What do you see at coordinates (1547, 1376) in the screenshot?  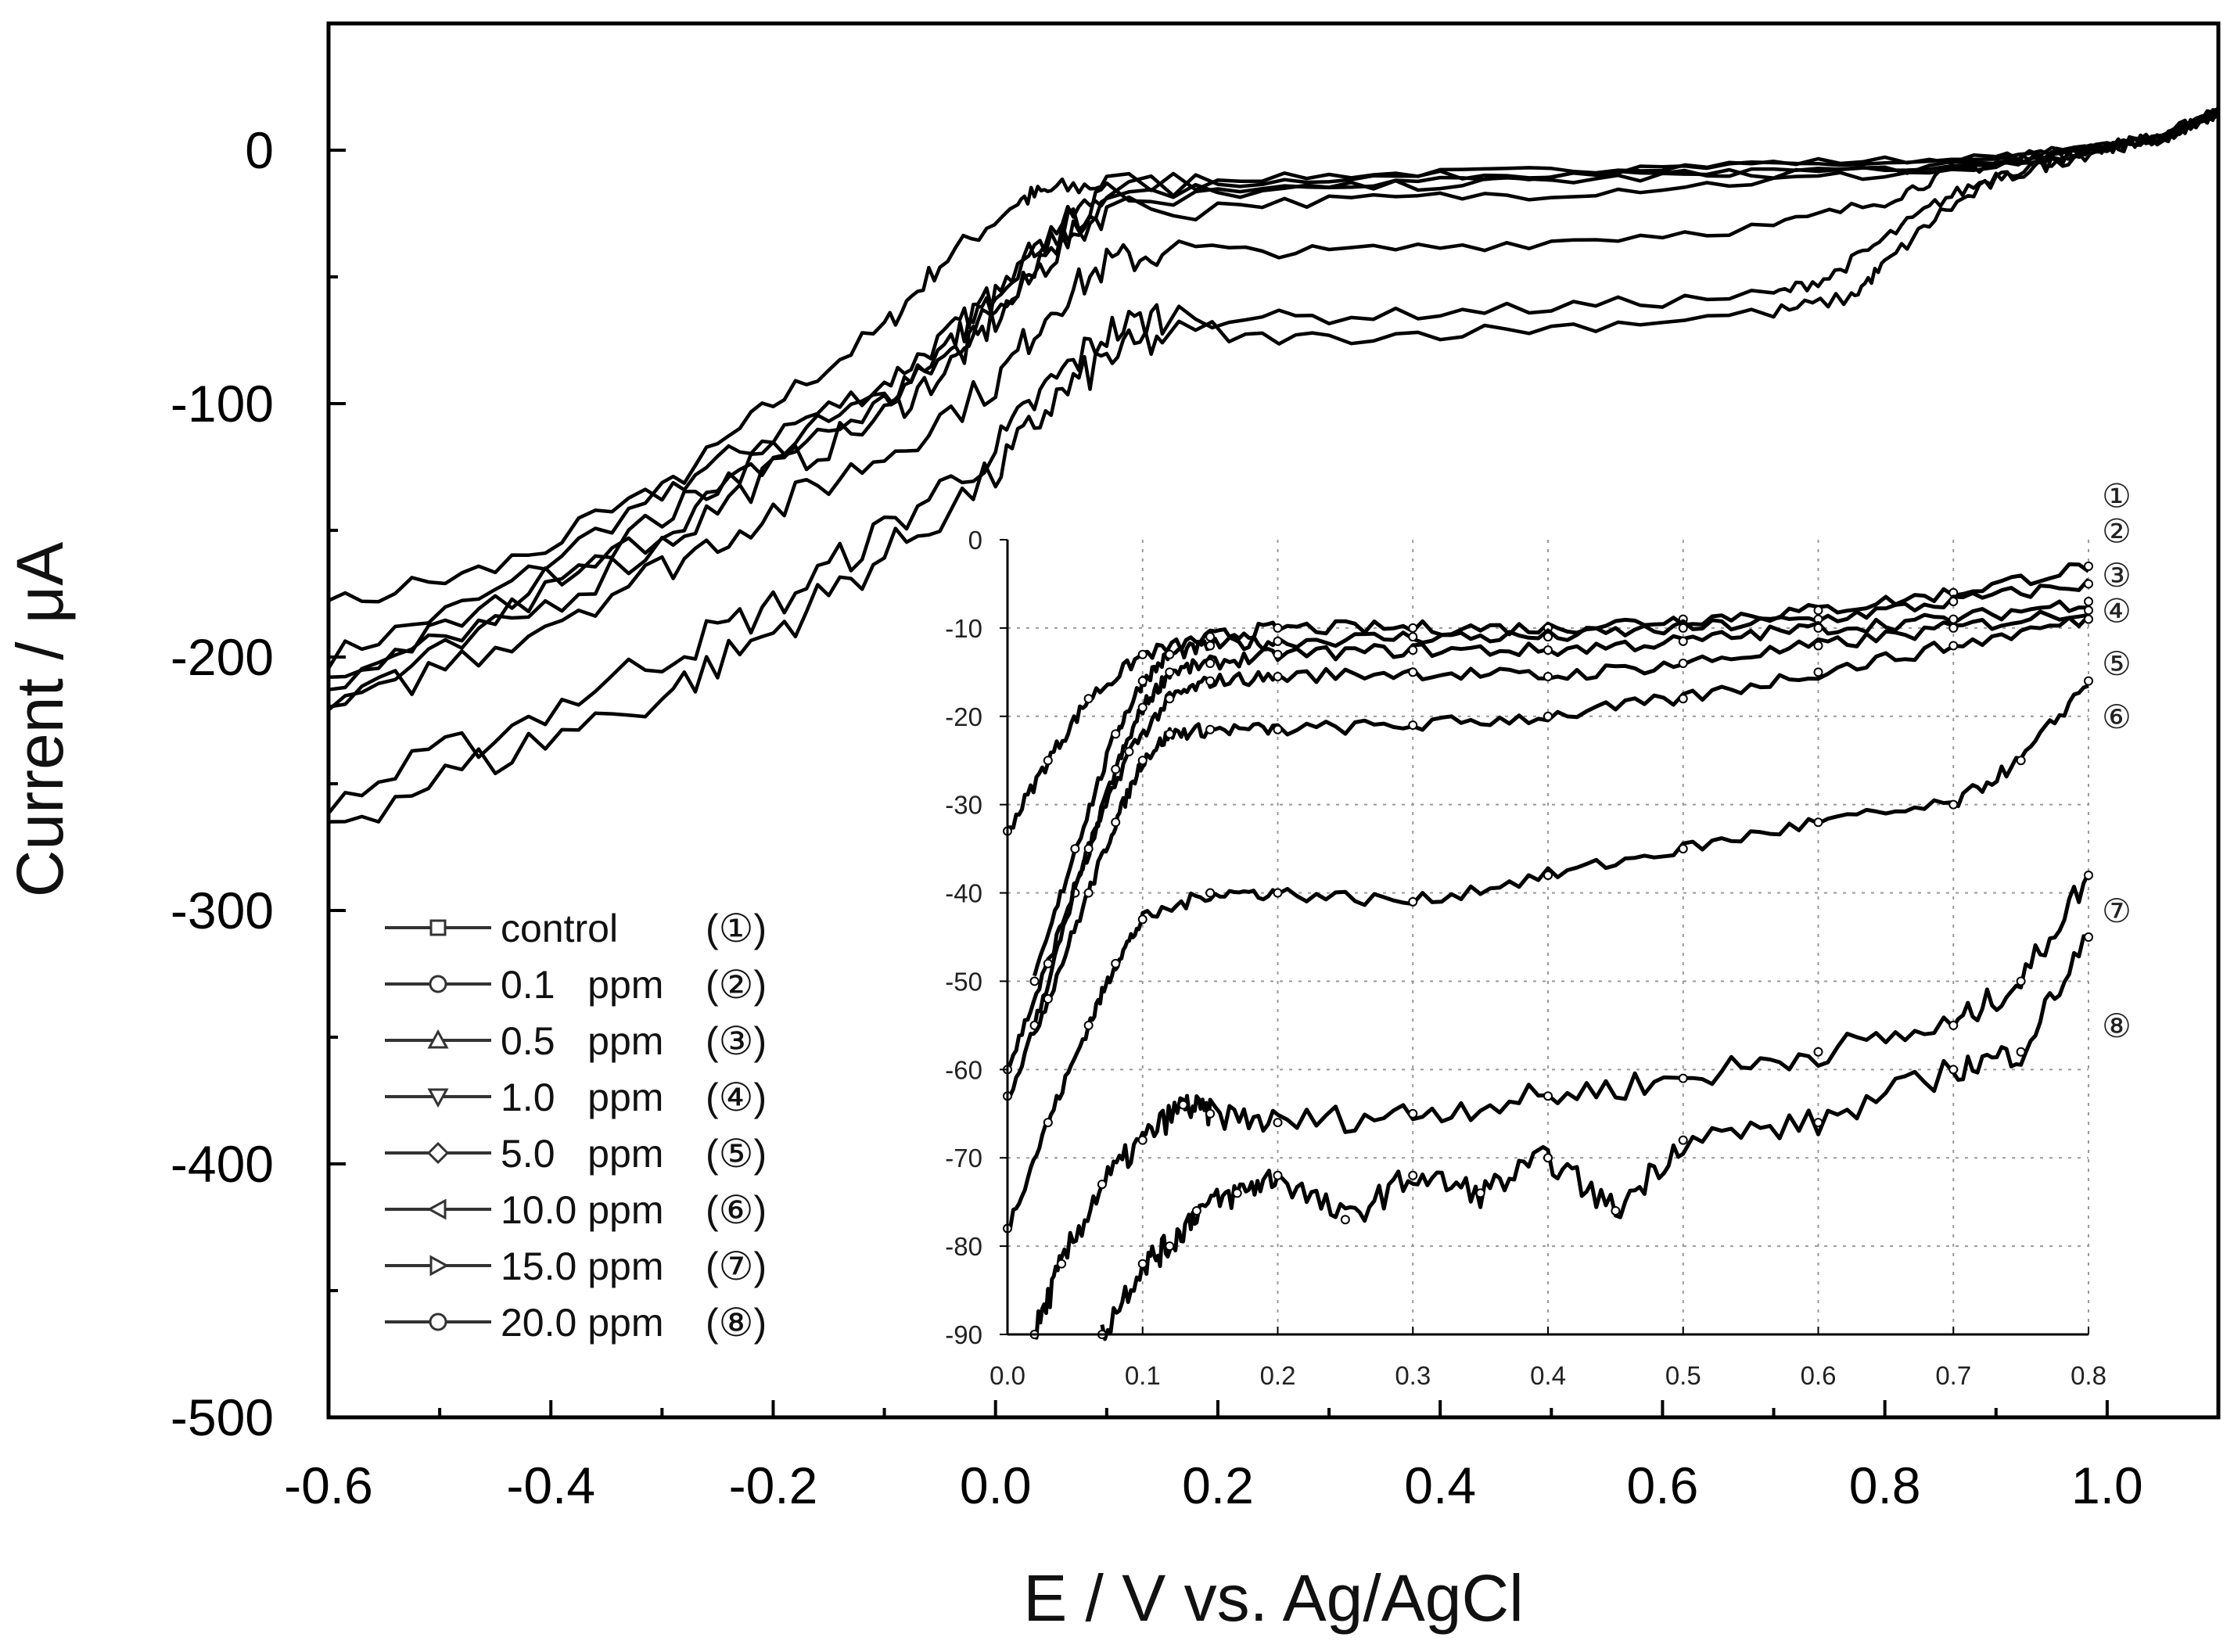 I see `inset-x-tick-labels: 0.0 0.1 0.2 0.3 0.4 0.5 0.6 0.7 0.8` at bounding box center [1547, 1376].